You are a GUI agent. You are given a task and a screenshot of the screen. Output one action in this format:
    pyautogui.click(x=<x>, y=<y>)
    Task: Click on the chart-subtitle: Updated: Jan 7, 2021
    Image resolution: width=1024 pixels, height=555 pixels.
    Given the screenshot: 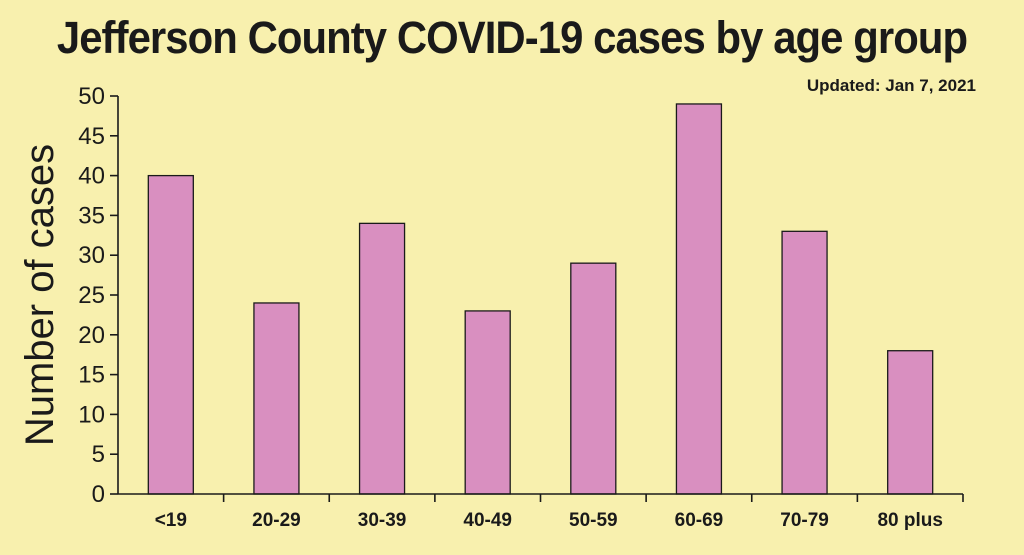 What is the action you would take?
    pyautogui.click(x=891, y=85)
    